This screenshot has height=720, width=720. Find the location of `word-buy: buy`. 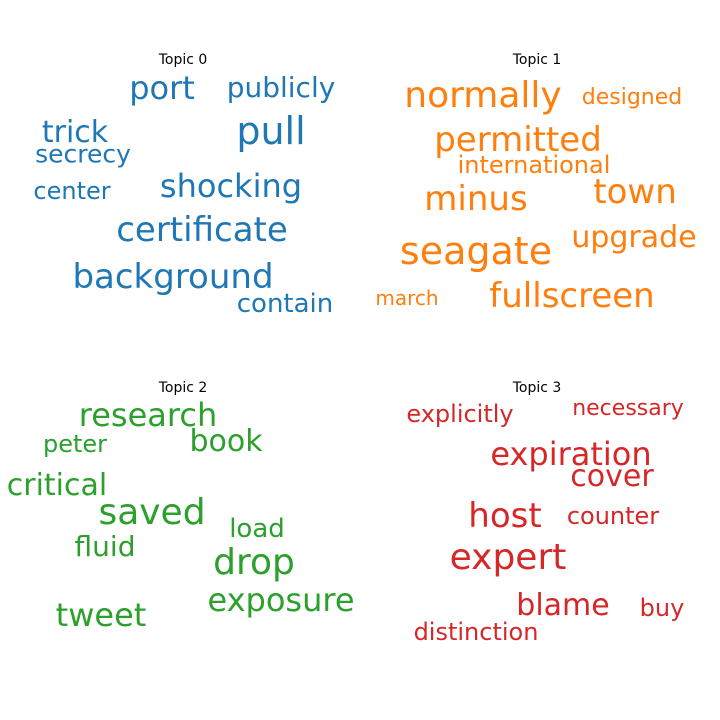

word-buy: buy is located at coordinates (662, 608).